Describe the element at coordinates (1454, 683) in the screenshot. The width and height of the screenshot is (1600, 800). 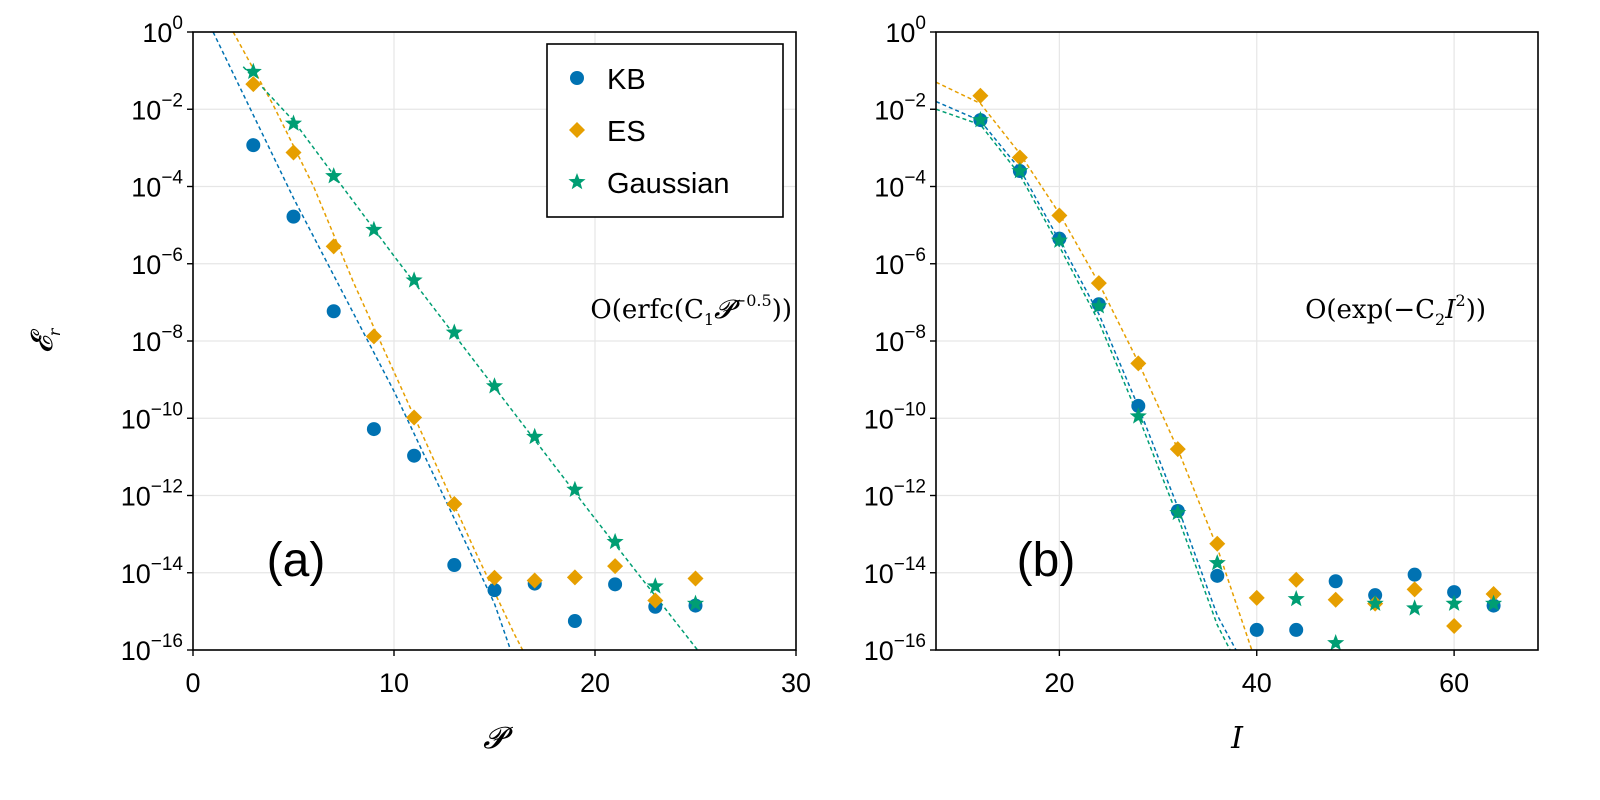
I see `x-tick-label: 60` at that location.